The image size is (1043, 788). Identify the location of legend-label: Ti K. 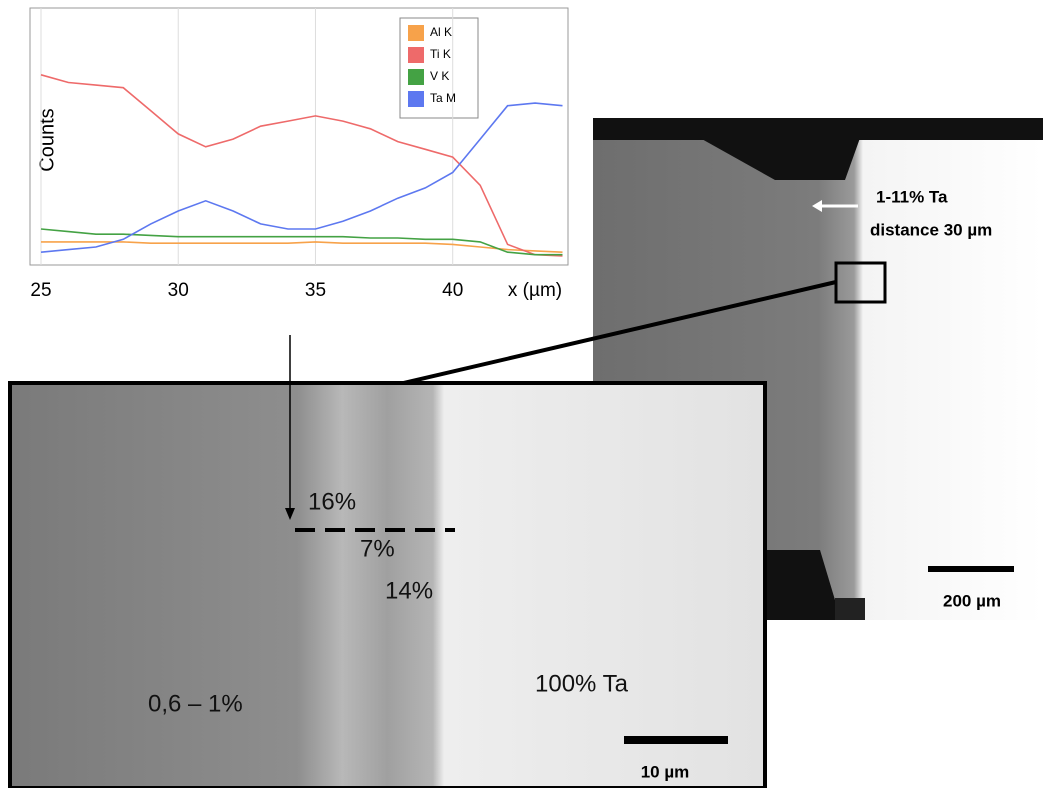
(440, 54).